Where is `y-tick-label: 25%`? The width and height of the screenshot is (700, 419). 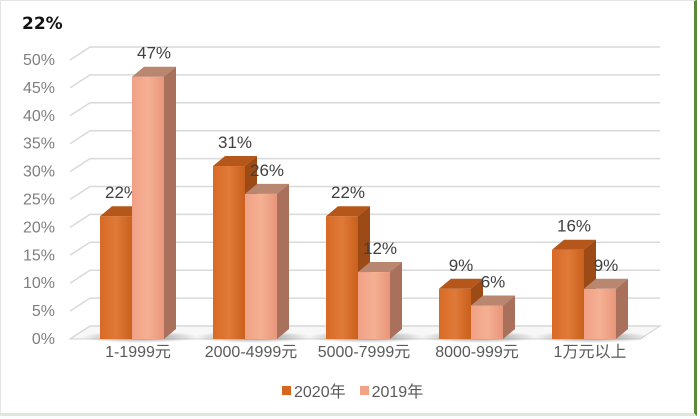
y-tick-label: 25% is located at coordinates (39, 200).